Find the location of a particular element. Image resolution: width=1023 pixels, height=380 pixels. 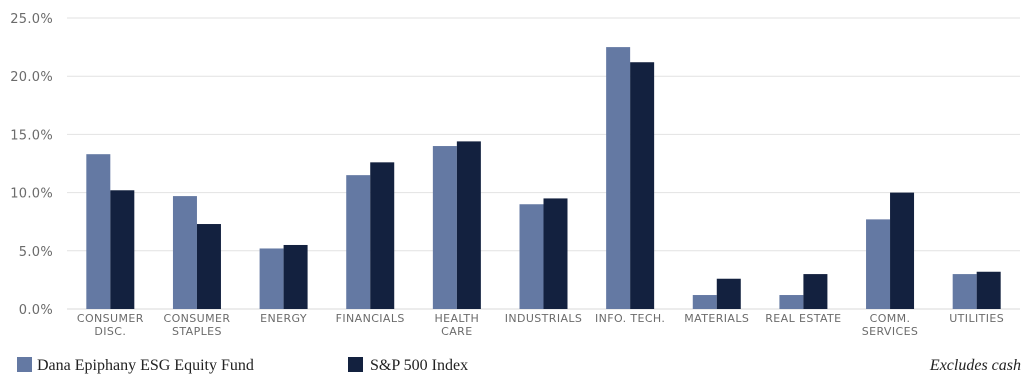

y-tick-label: 10.0% is located at coordinates (31, 194).